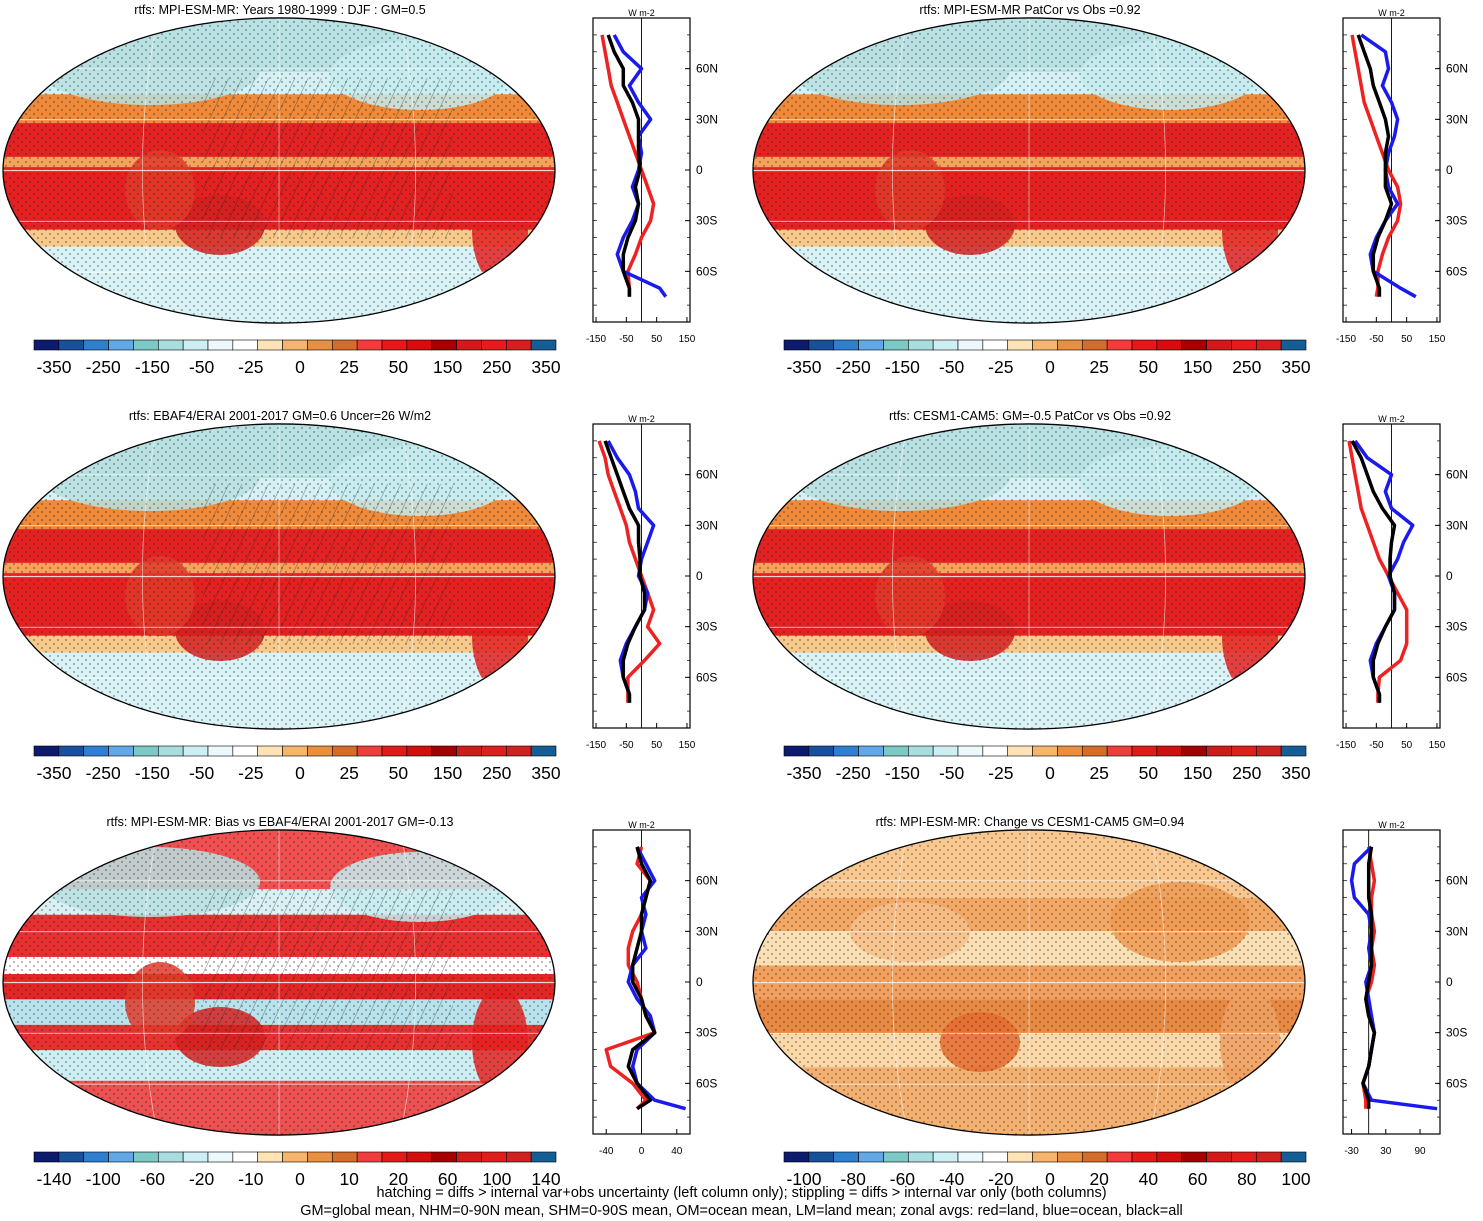 The image size is (1483, 1221). Describe the element at coordinates (250, 367) in the screenshot. I see `colorbar-tick-label: -25` at that location.